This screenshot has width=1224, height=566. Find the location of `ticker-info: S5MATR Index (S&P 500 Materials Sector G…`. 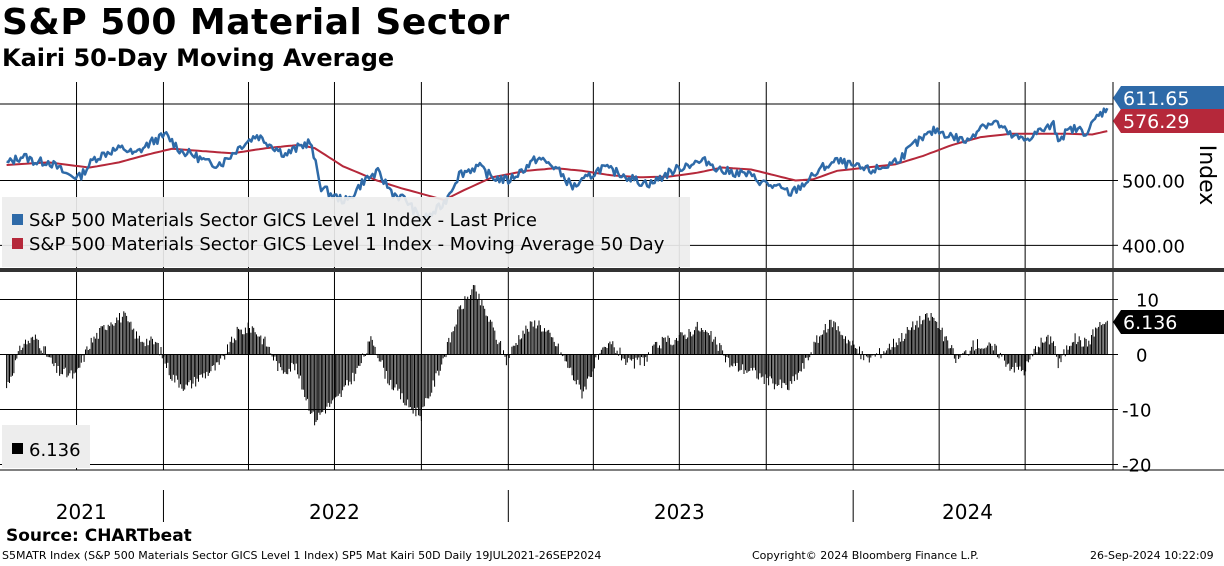

ticker-info: S5MATR Index (S&P 500 Materials Sector G… is located at coordinates (302, 555).